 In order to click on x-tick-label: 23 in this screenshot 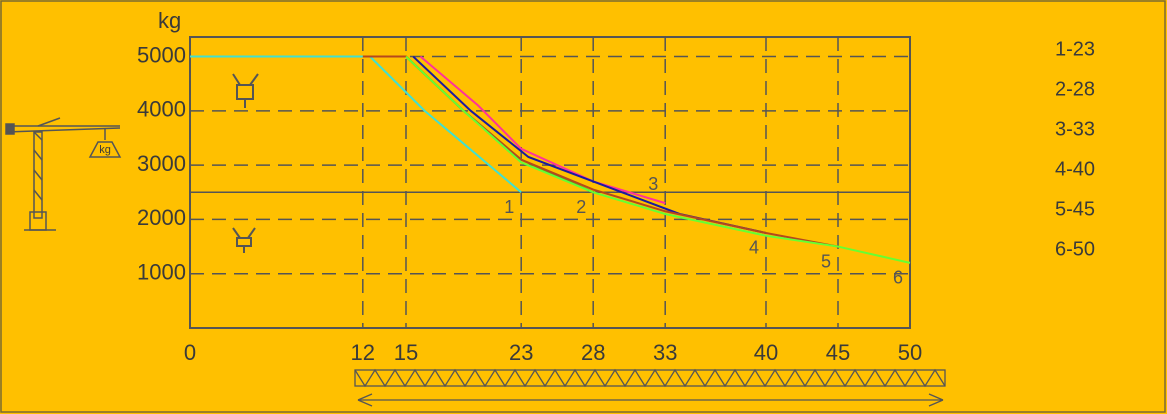, I will do `click(521, 352)`.